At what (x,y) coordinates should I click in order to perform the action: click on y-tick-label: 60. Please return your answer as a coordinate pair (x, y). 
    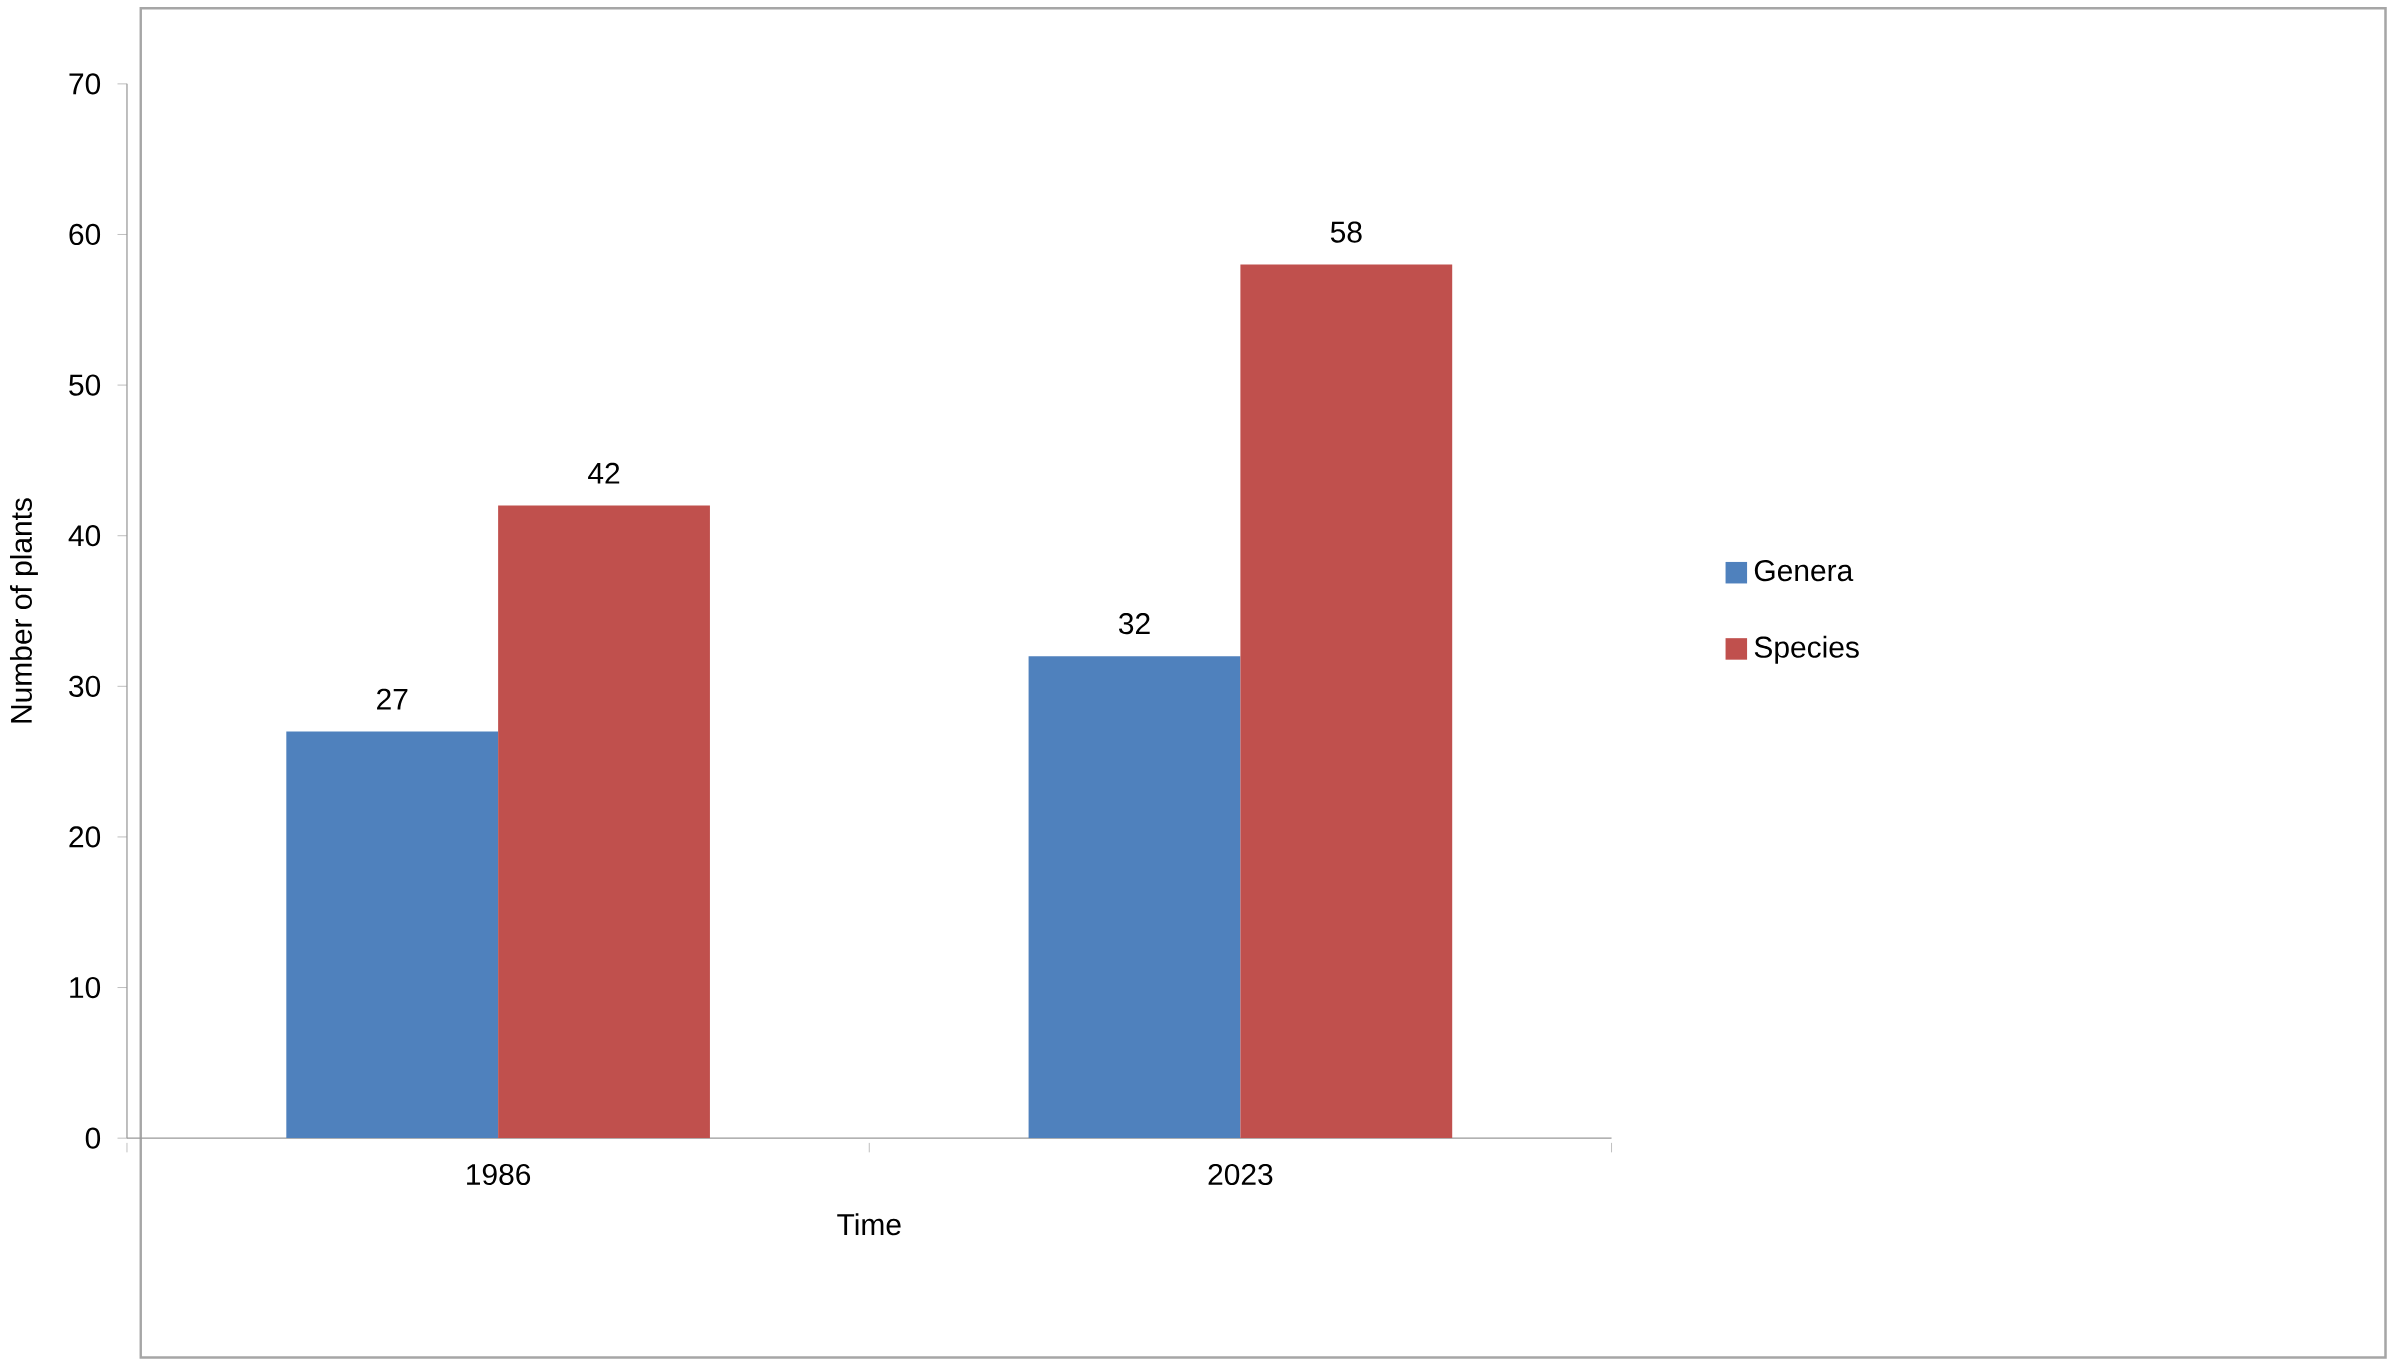
    Looking at the image, I should click on (85, 234).